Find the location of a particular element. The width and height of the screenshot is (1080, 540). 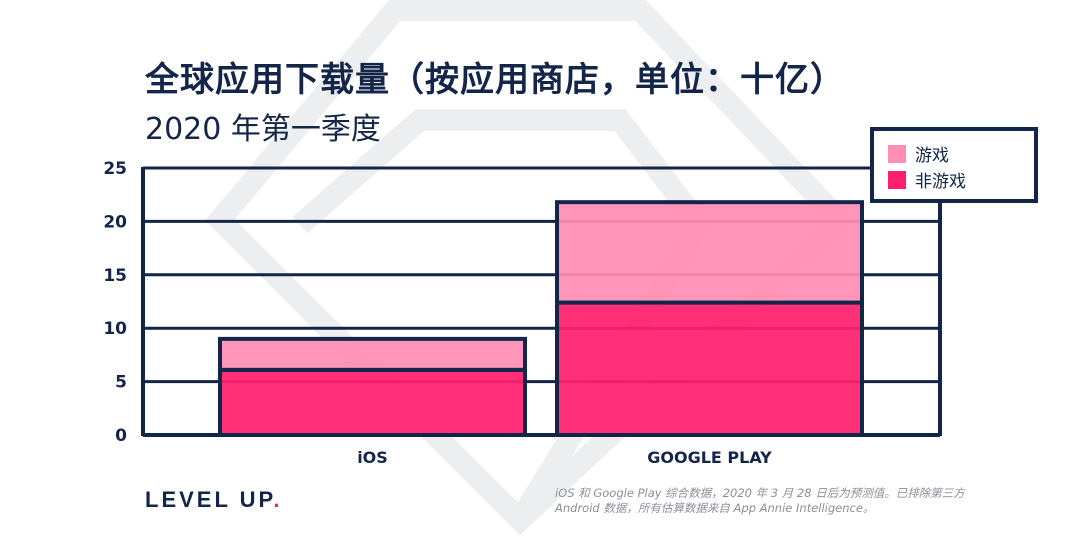

x-tick-label: iOS is located at coordinates (372, 457).